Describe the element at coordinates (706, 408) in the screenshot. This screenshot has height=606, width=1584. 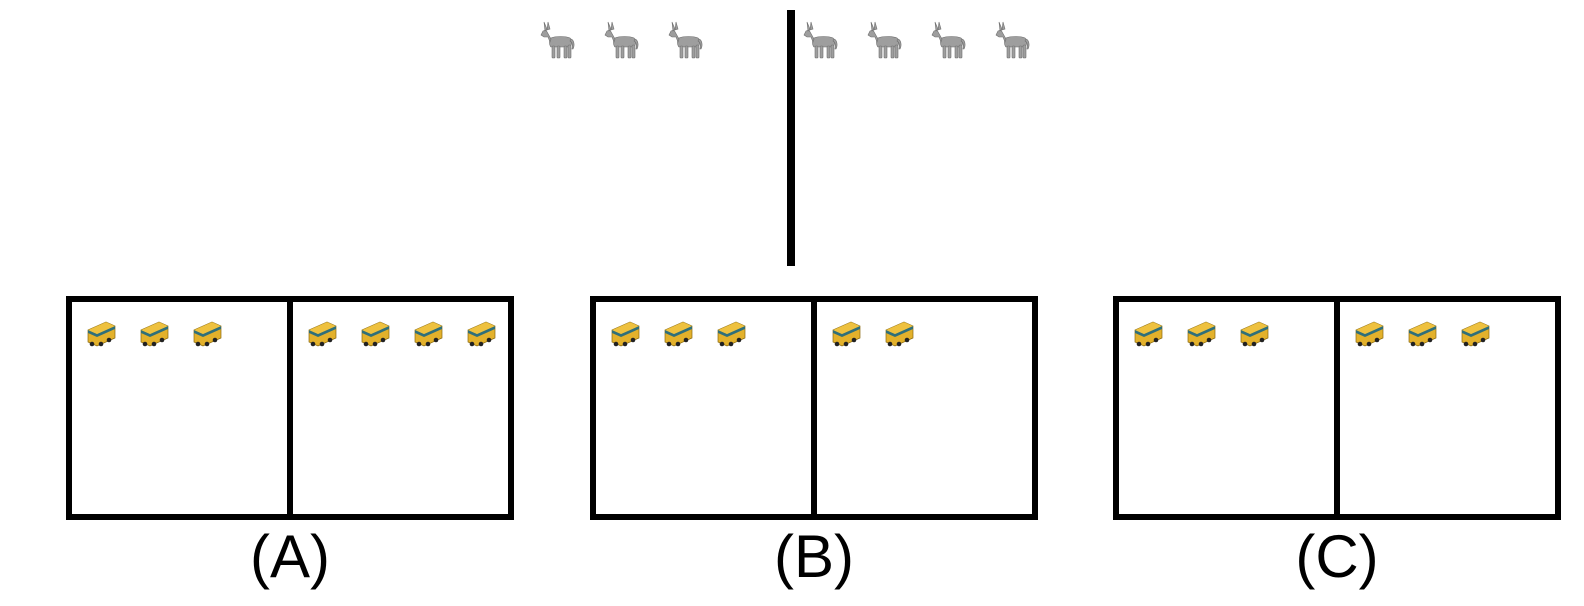
I see `option-b-left-panel` at that location.